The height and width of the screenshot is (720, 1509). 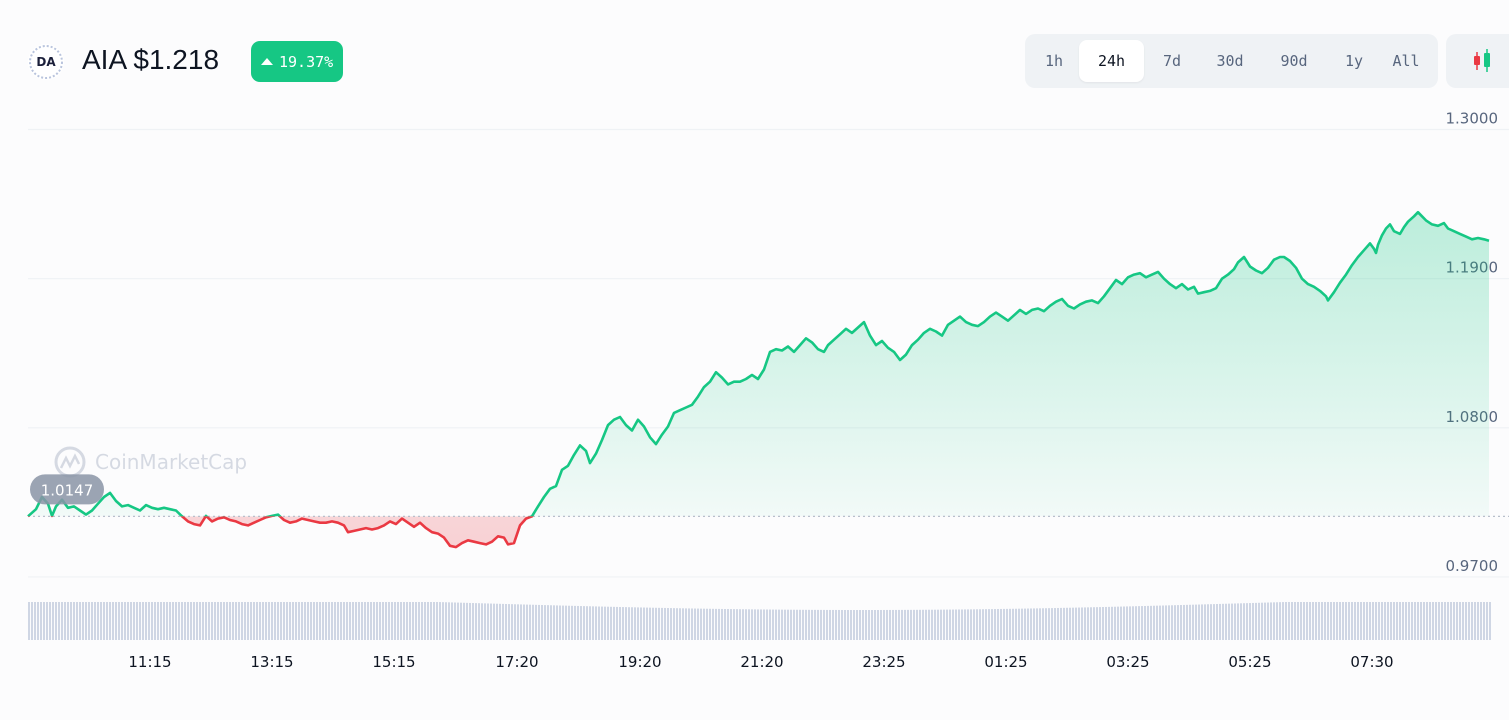 What do you see at coordinates (150, 462) in the screenshot?
I see `watermark: CoinMarketCap` at bounding box center [150, 462].